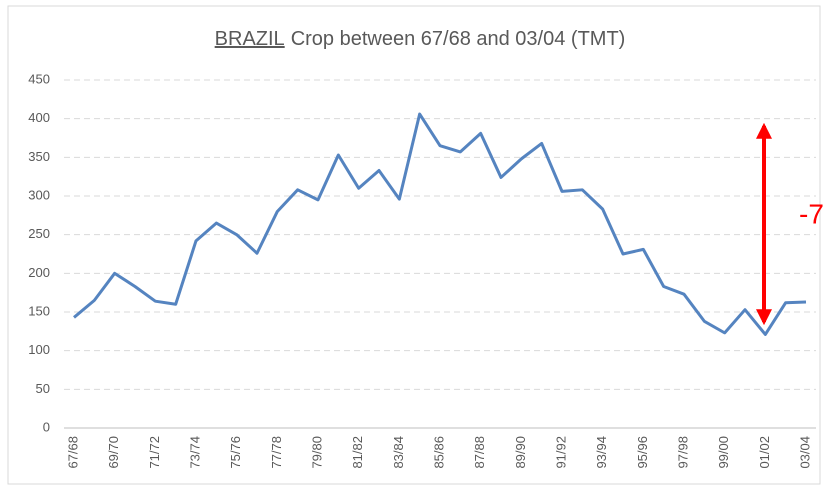 This screenshot has height=491, width=829. What do you see at coordinates (154, 452) in the screenshot?
I see `x-tick-label: 71/72` at bounding box center [154, 452].